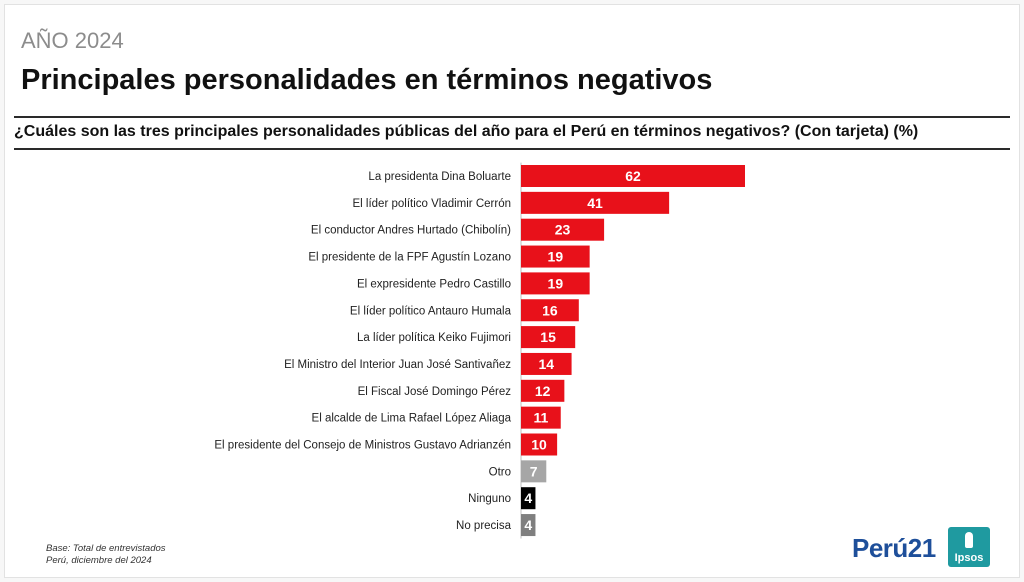 The width and height of the screenshot is (1024, 582). I want to click on top-divider, so click(512, 117).